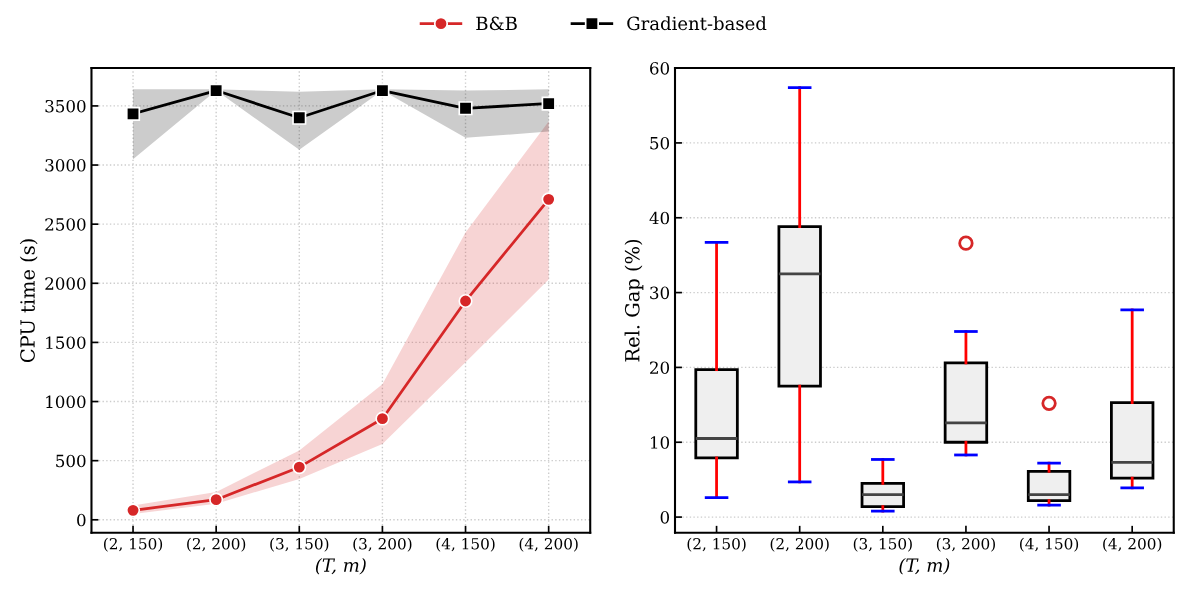 This screenshot has width=1188, height=592. I want to click on legend-label: Gradient-based, so click(697, 23).